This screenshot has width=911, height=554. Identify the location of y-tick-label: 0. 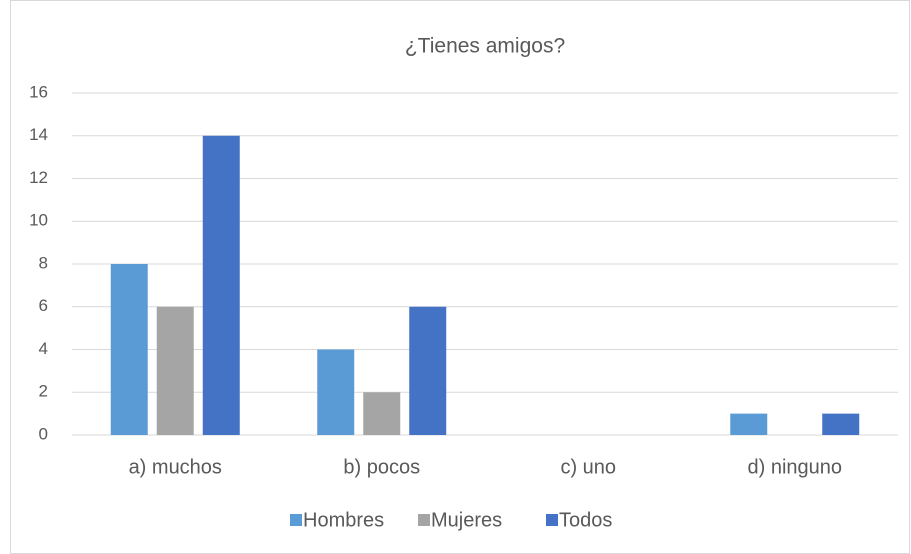
(43, 433).